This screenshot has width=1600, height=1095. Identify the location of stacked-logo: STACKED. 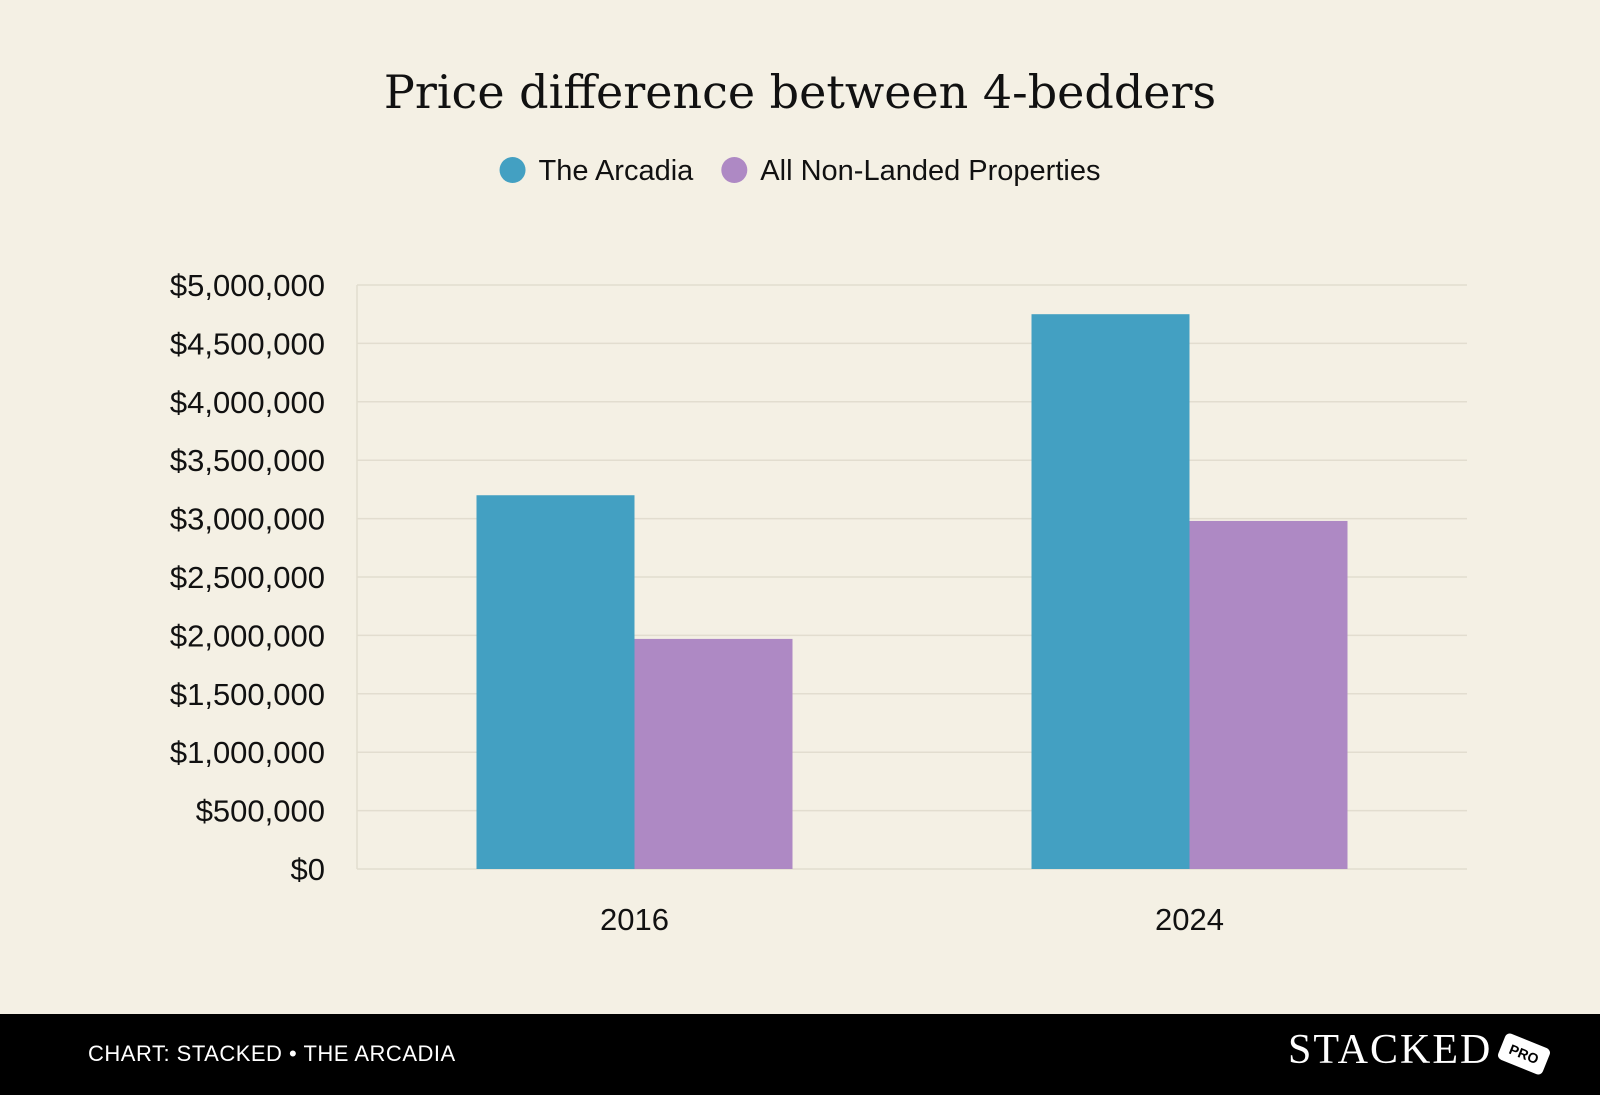
(1390, 1050).